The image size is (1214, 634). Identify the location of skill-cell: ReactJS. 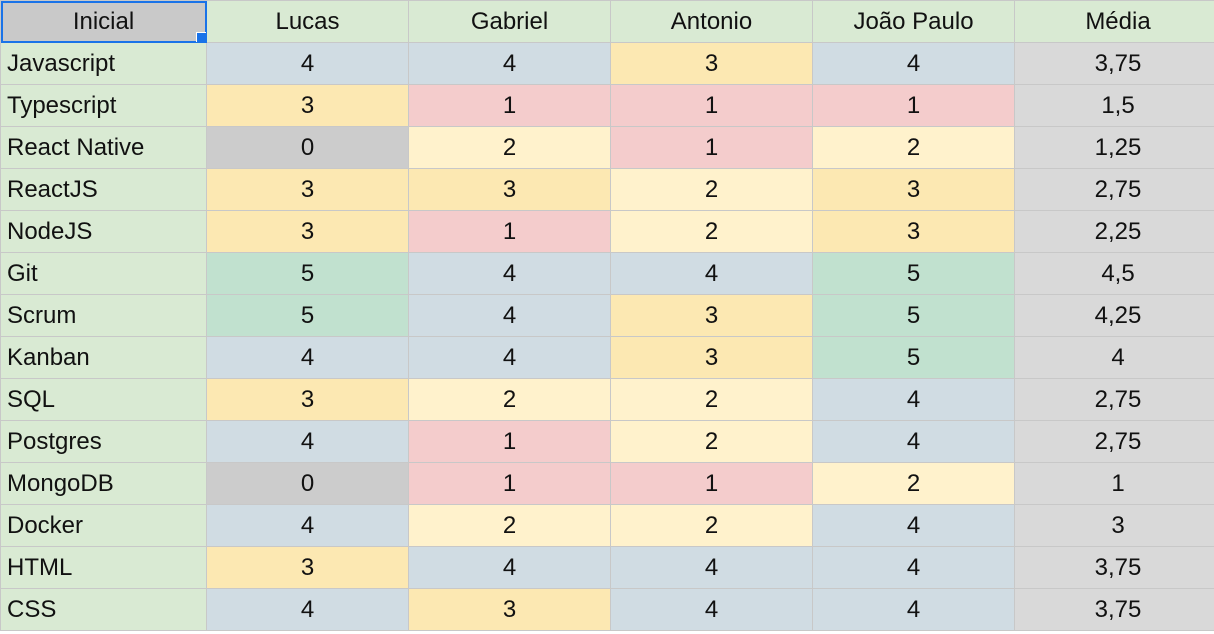
(103, 189).